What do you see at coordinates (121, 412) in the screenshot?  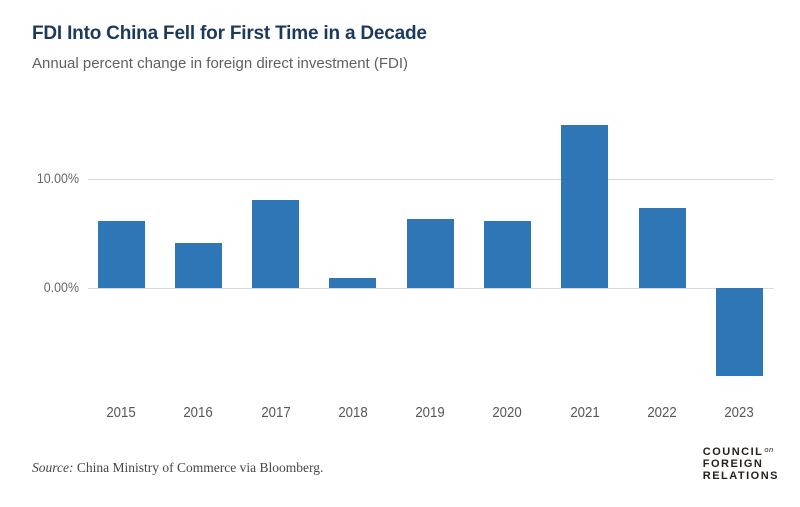 I see `x-tick-label-2015: 2015` at bounding box center [121, 412].